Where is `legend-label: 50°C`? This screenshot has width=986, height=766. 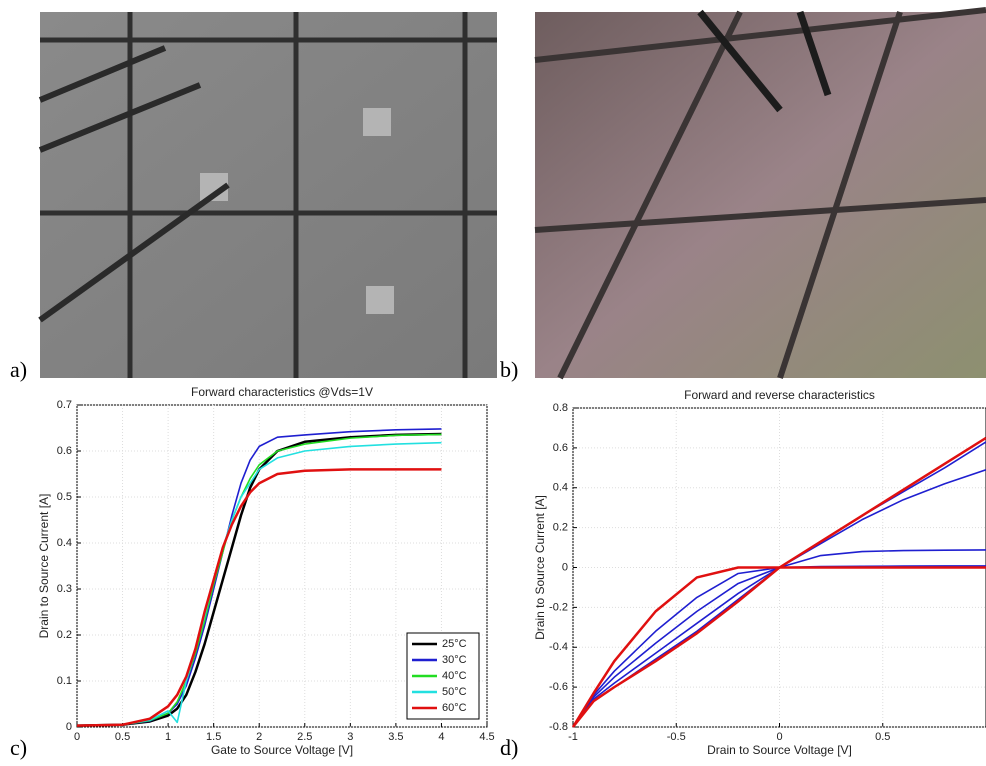 legend-label: 50°C is located at coordinates (454, 692).